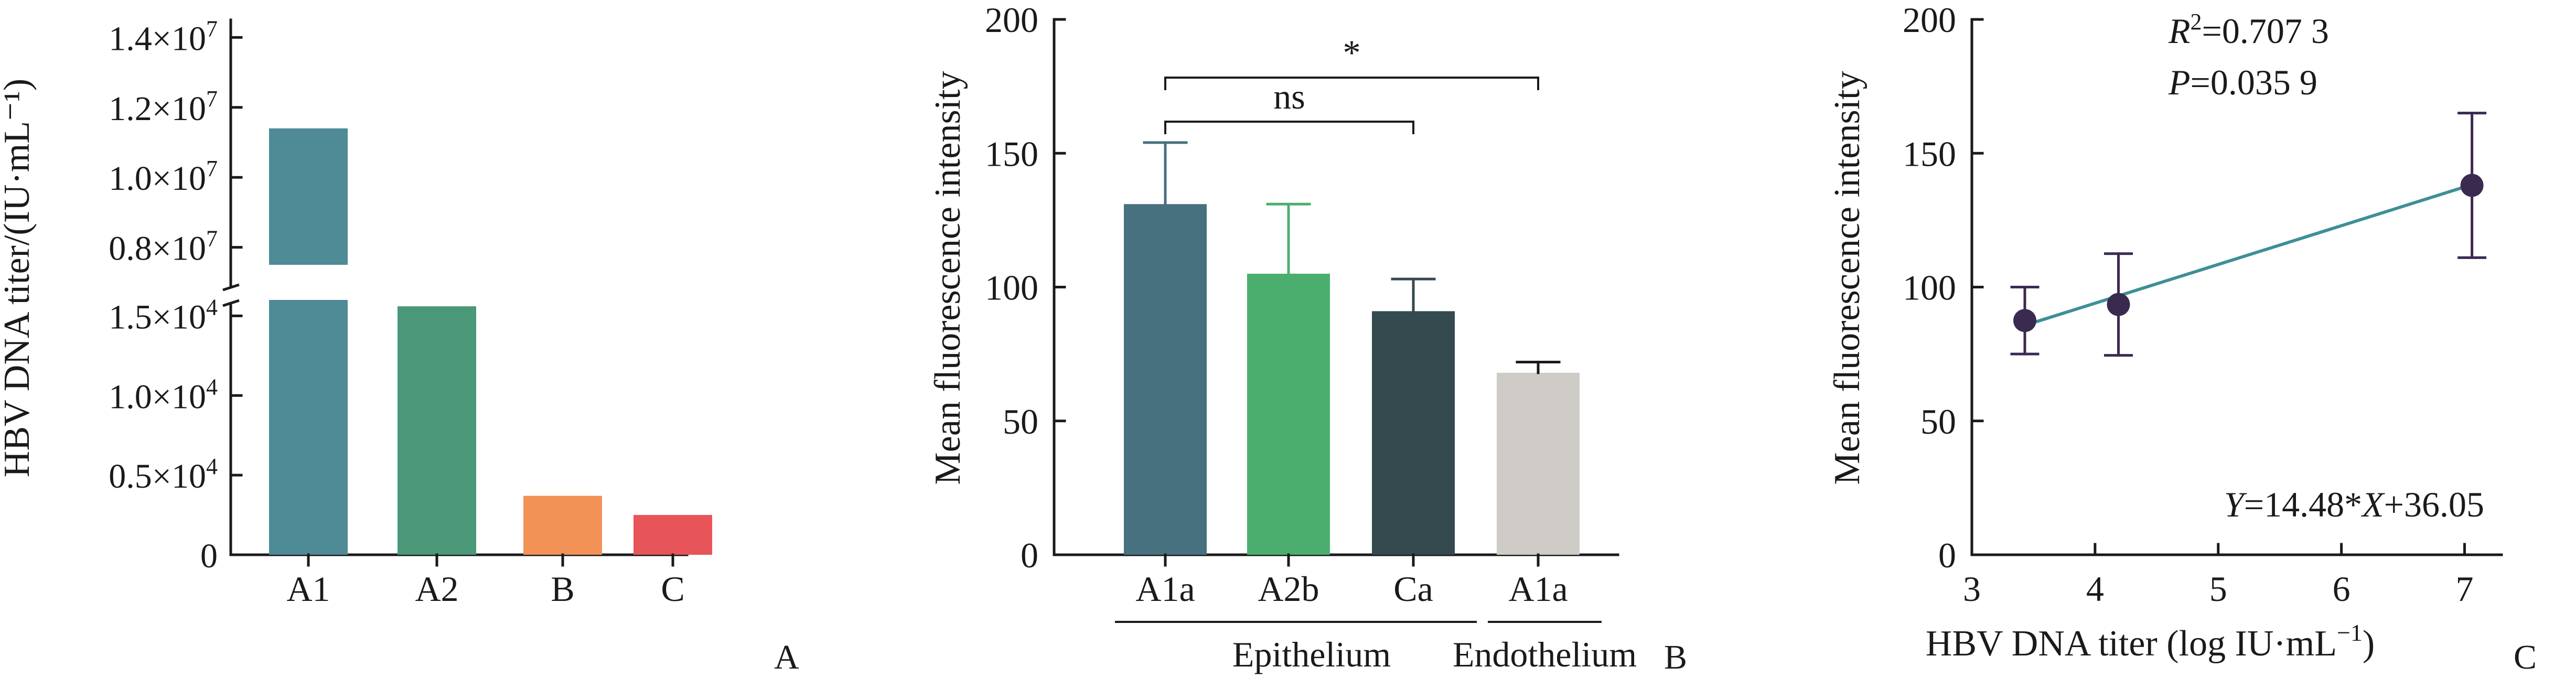 Image resolution: width=2576 pixels, height=678 pixels. Describe the element at coordinates (308, 427) in the screenshot. I see `chart-a-bar-lower` at that location.